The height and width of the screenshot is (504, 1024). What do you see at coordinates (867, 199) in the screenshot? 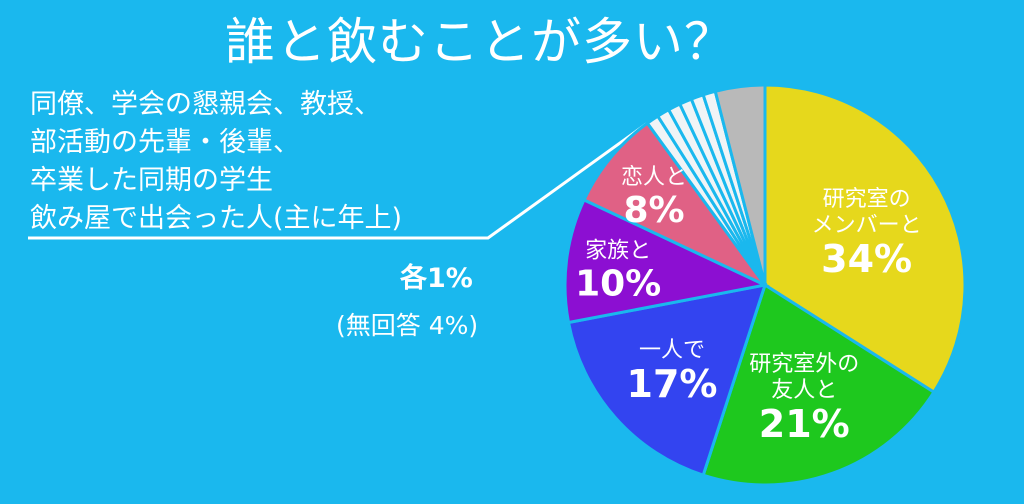
I see `slice-category-label: 研究室の` at bounding box center [867, 199].